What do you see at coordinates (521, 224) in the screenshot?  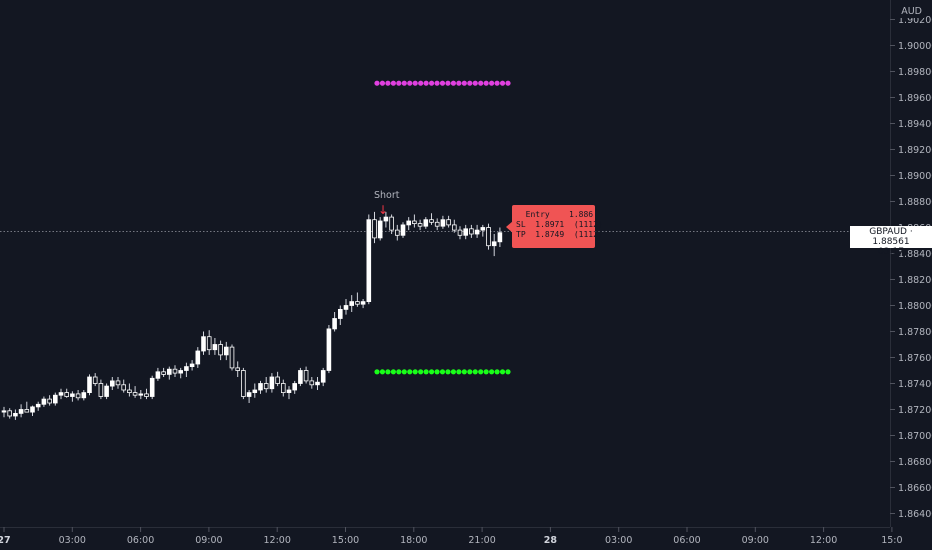 I see `sl-label: SL` at bounding box center [521, 224].